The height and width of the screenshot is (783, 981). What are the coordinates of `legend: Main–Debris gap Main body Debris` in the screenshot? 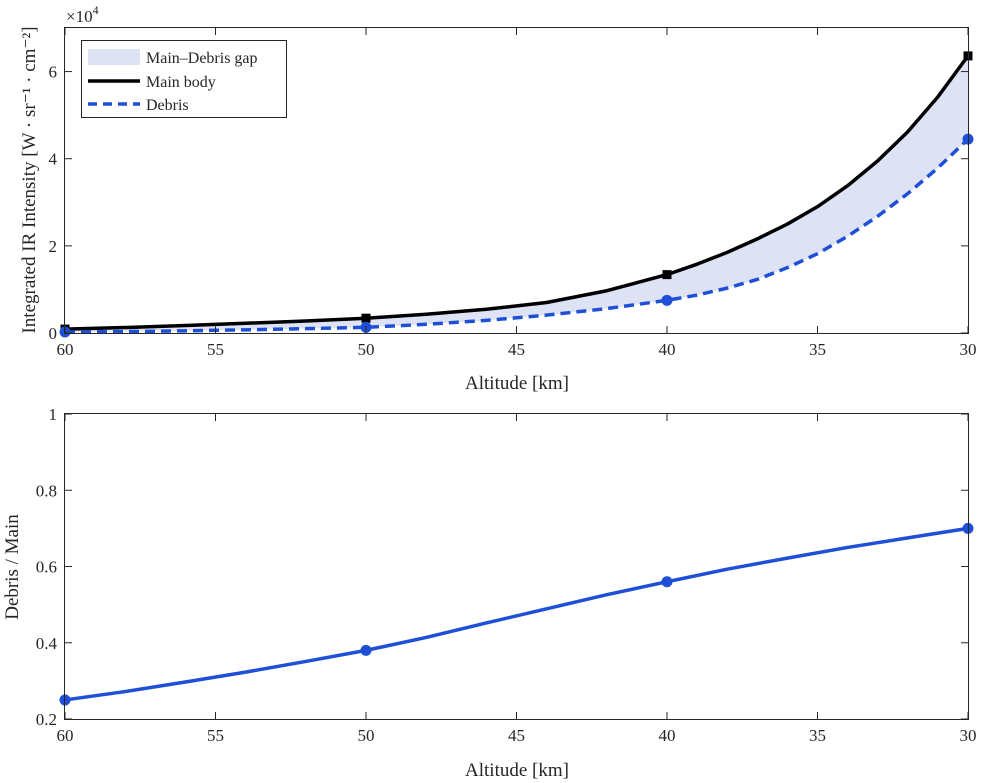 It's located at (184, 79).